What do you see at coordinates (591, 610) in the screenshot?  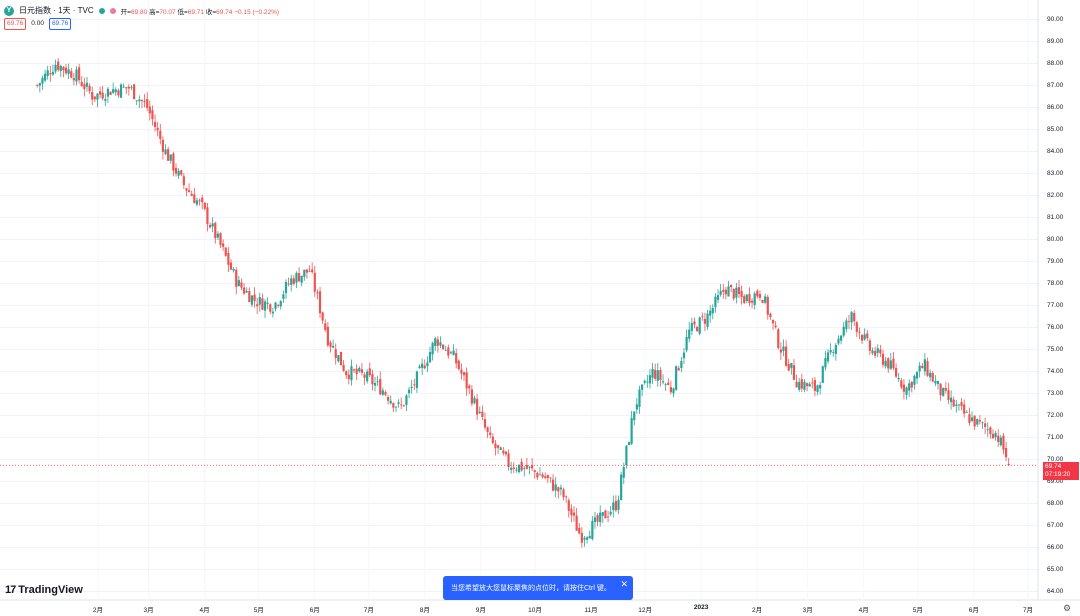 I see `time-tick-label: 11月` at bounding box center [591, 610].